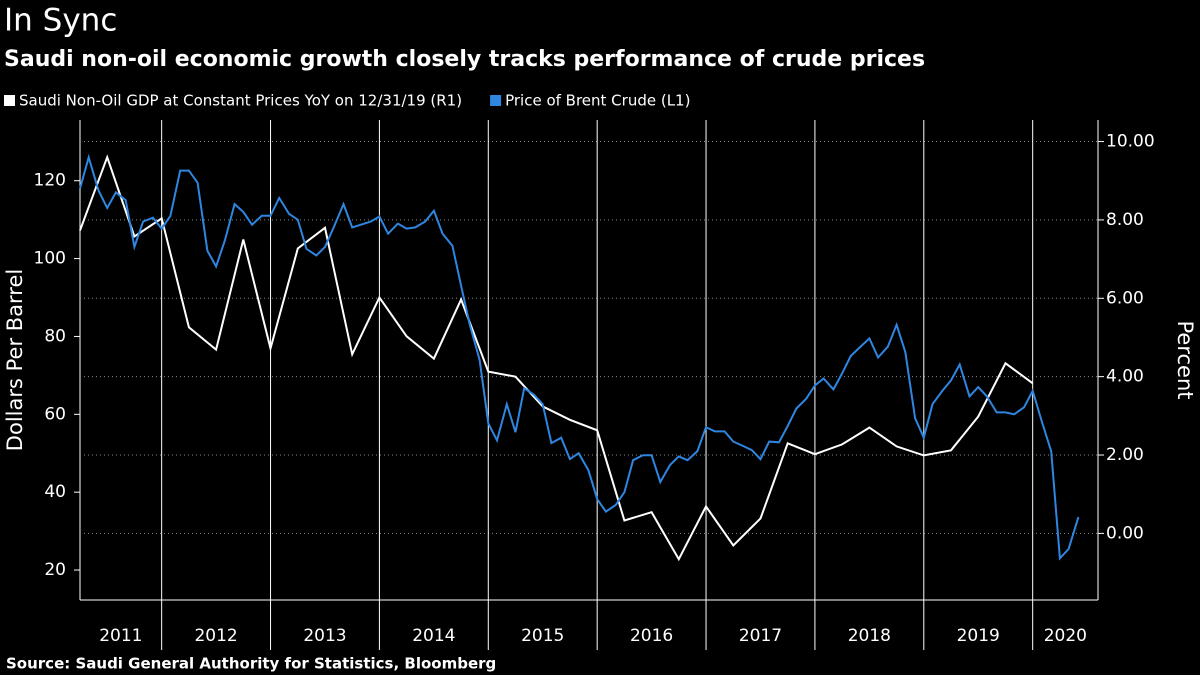 The image size is (1200, 675). I want to click on x-tick-label: 2014, so click(433, 636).